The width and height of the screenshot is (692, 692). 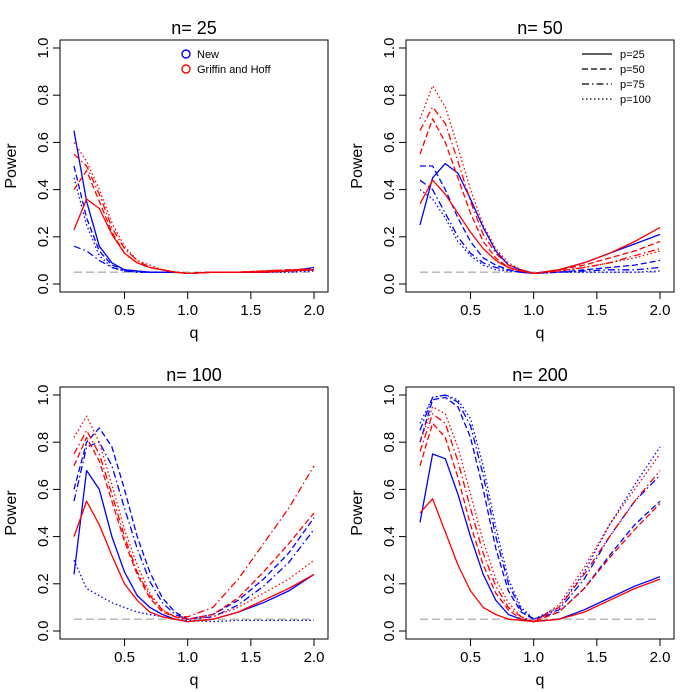 What do you see at coordinates (43, 48) in the screenshot?
I see `panel-1-ytick-label-6: 1.0` at bounding box center [43, 48].